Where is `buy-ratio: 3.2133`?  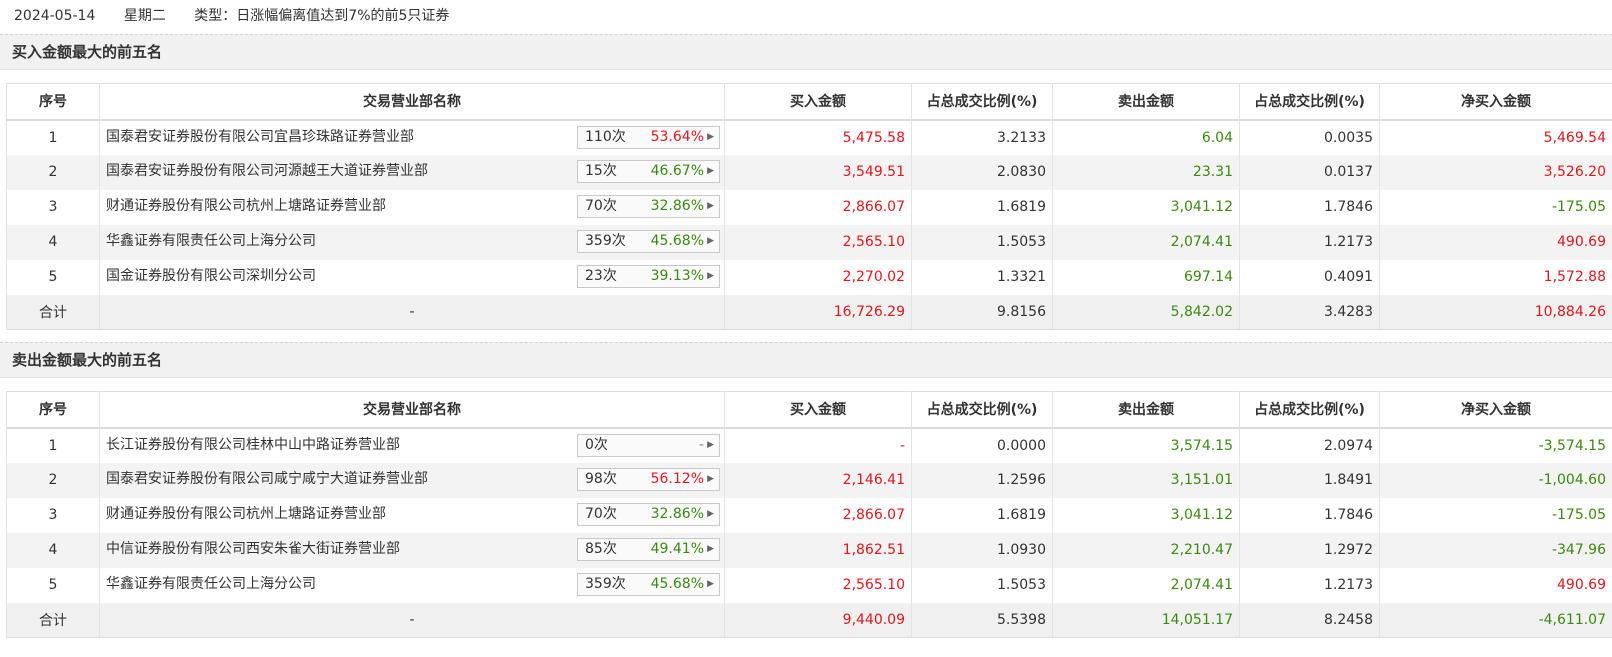
buy-ratio: 3.2133 is located at coordinates (982, 137).